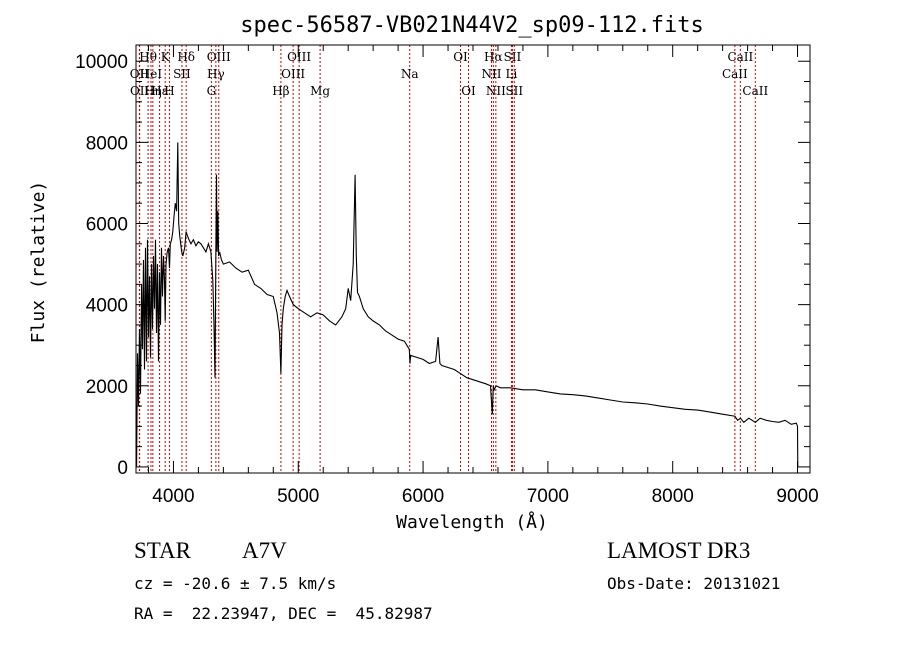 This screenshot has width=900, height=649. I want to click on x-tick-label: 4000, so click(173, 496).